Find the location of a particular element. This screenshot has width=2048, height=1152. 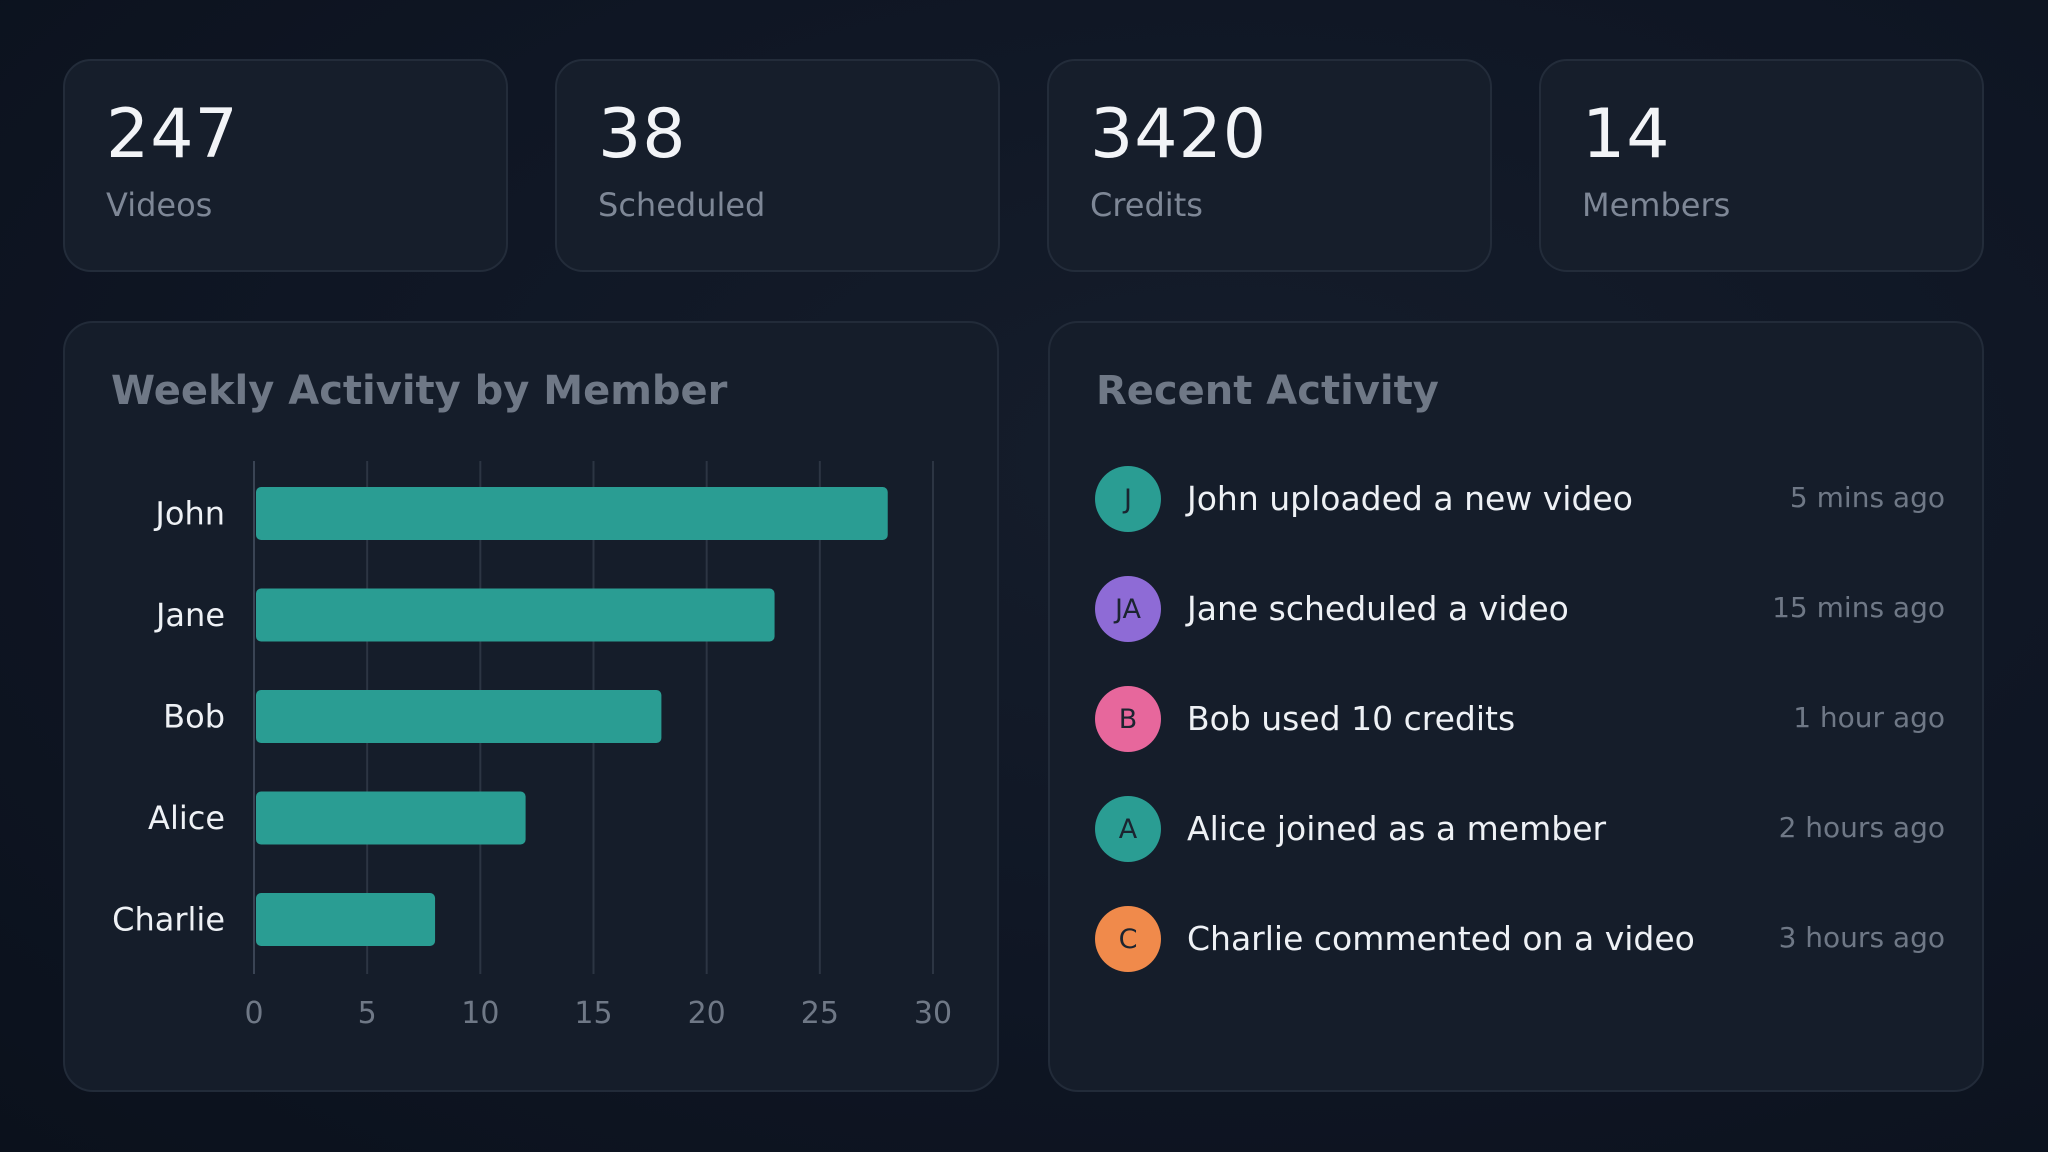

category-label: Alice is located at coordinates (186, 818).